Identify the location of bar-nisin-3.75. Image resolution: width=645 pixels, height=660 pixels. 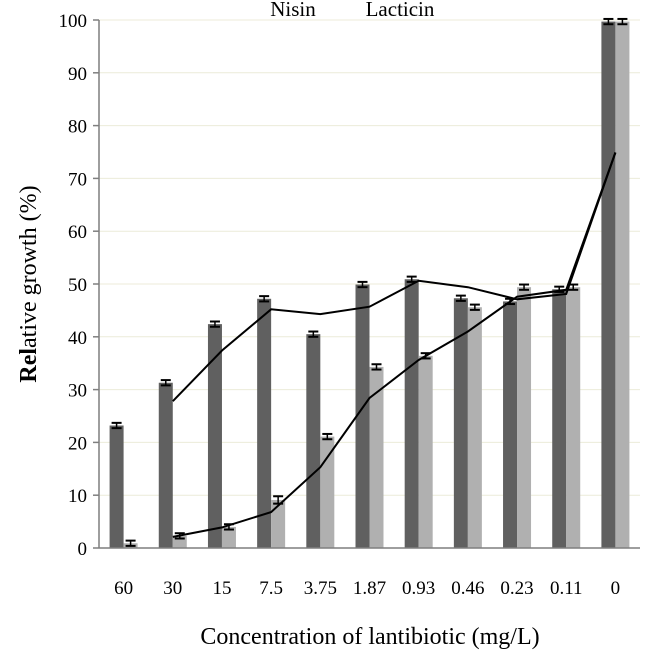
(313, 441).